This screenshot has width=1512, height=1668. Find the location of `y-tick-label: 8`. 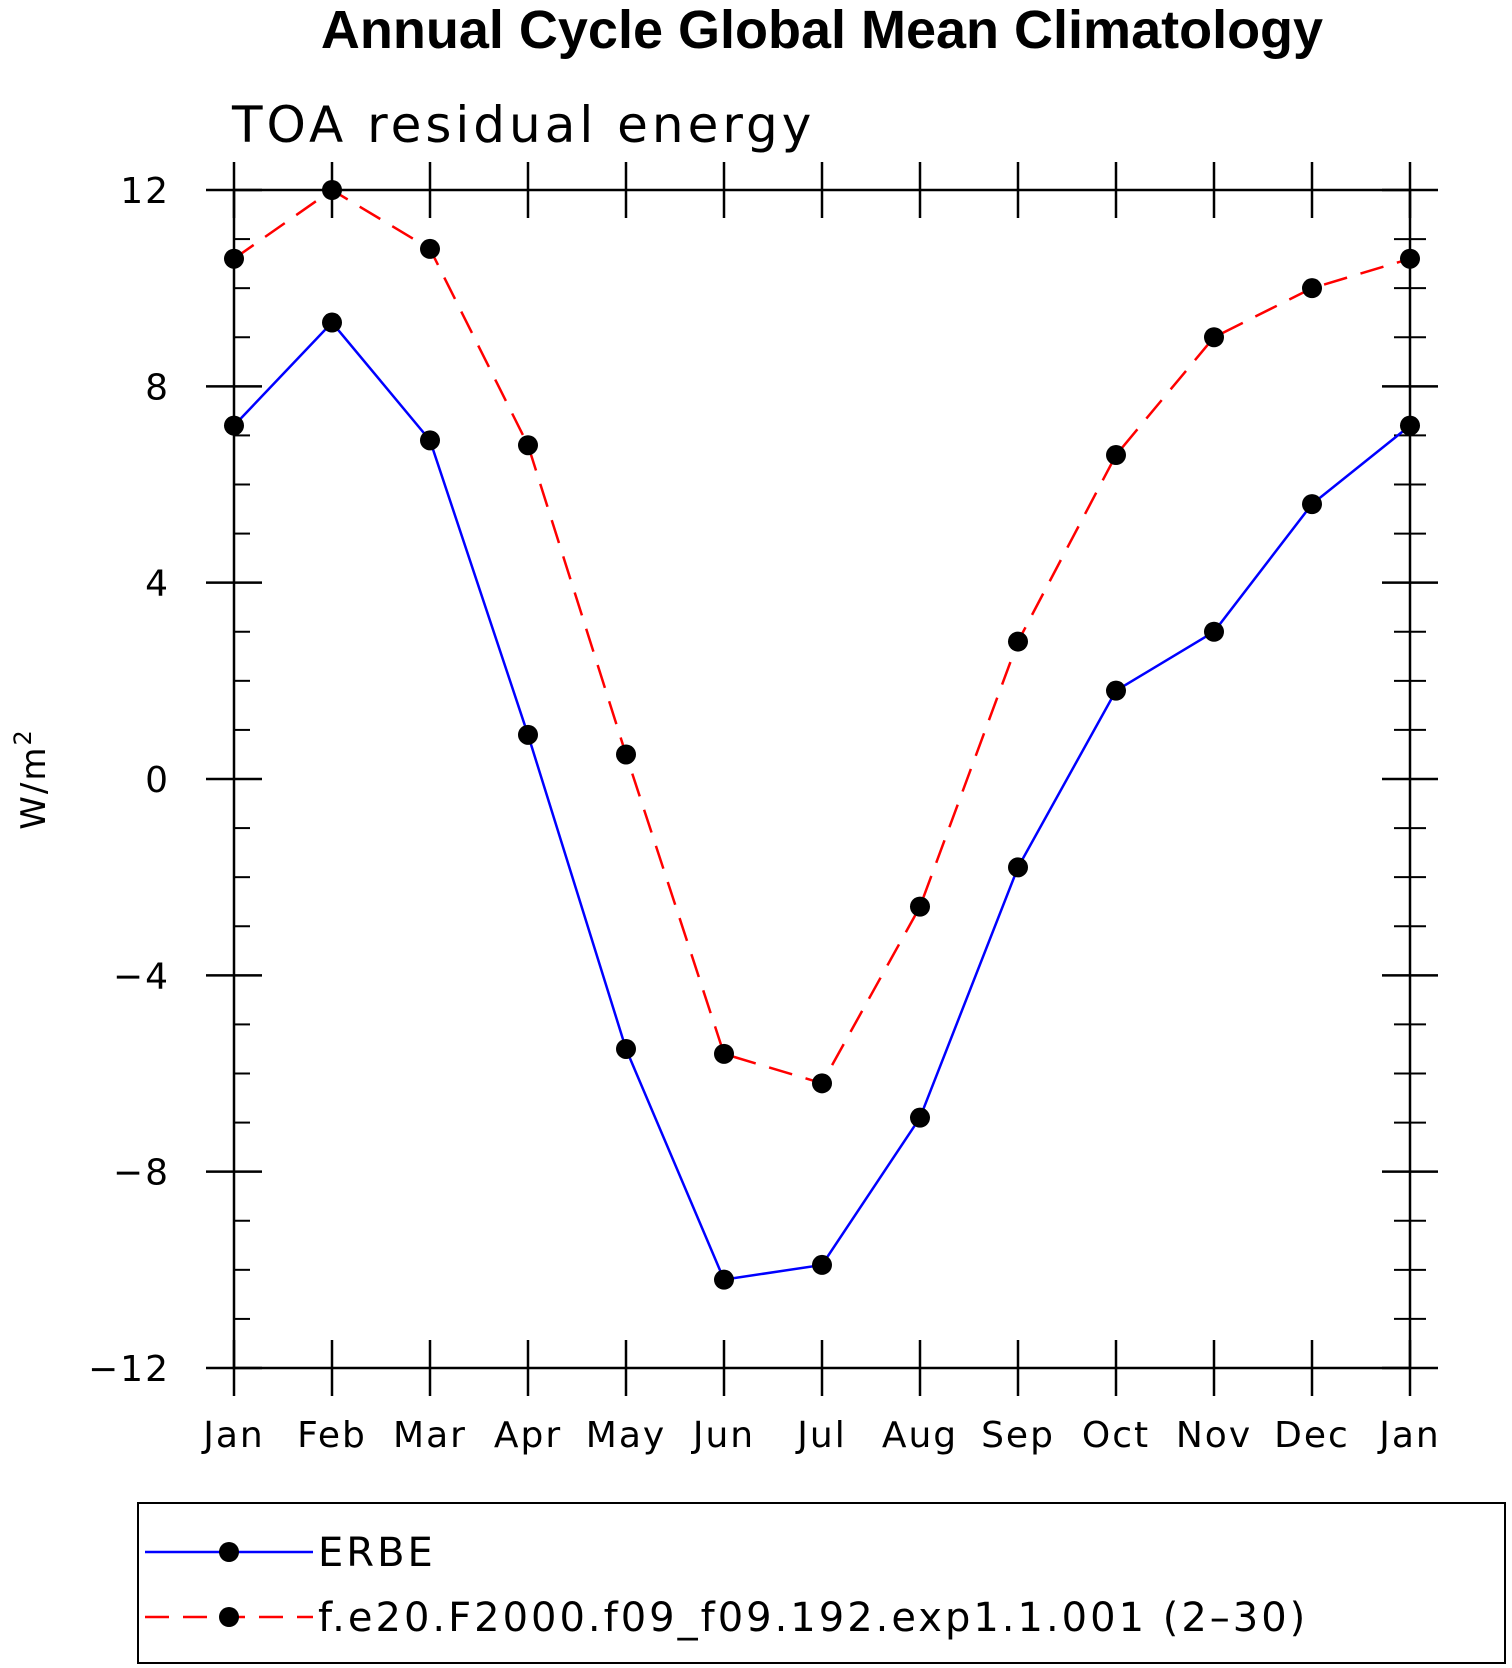

y-tick-label: 8 is located at coordinates (157, 387).